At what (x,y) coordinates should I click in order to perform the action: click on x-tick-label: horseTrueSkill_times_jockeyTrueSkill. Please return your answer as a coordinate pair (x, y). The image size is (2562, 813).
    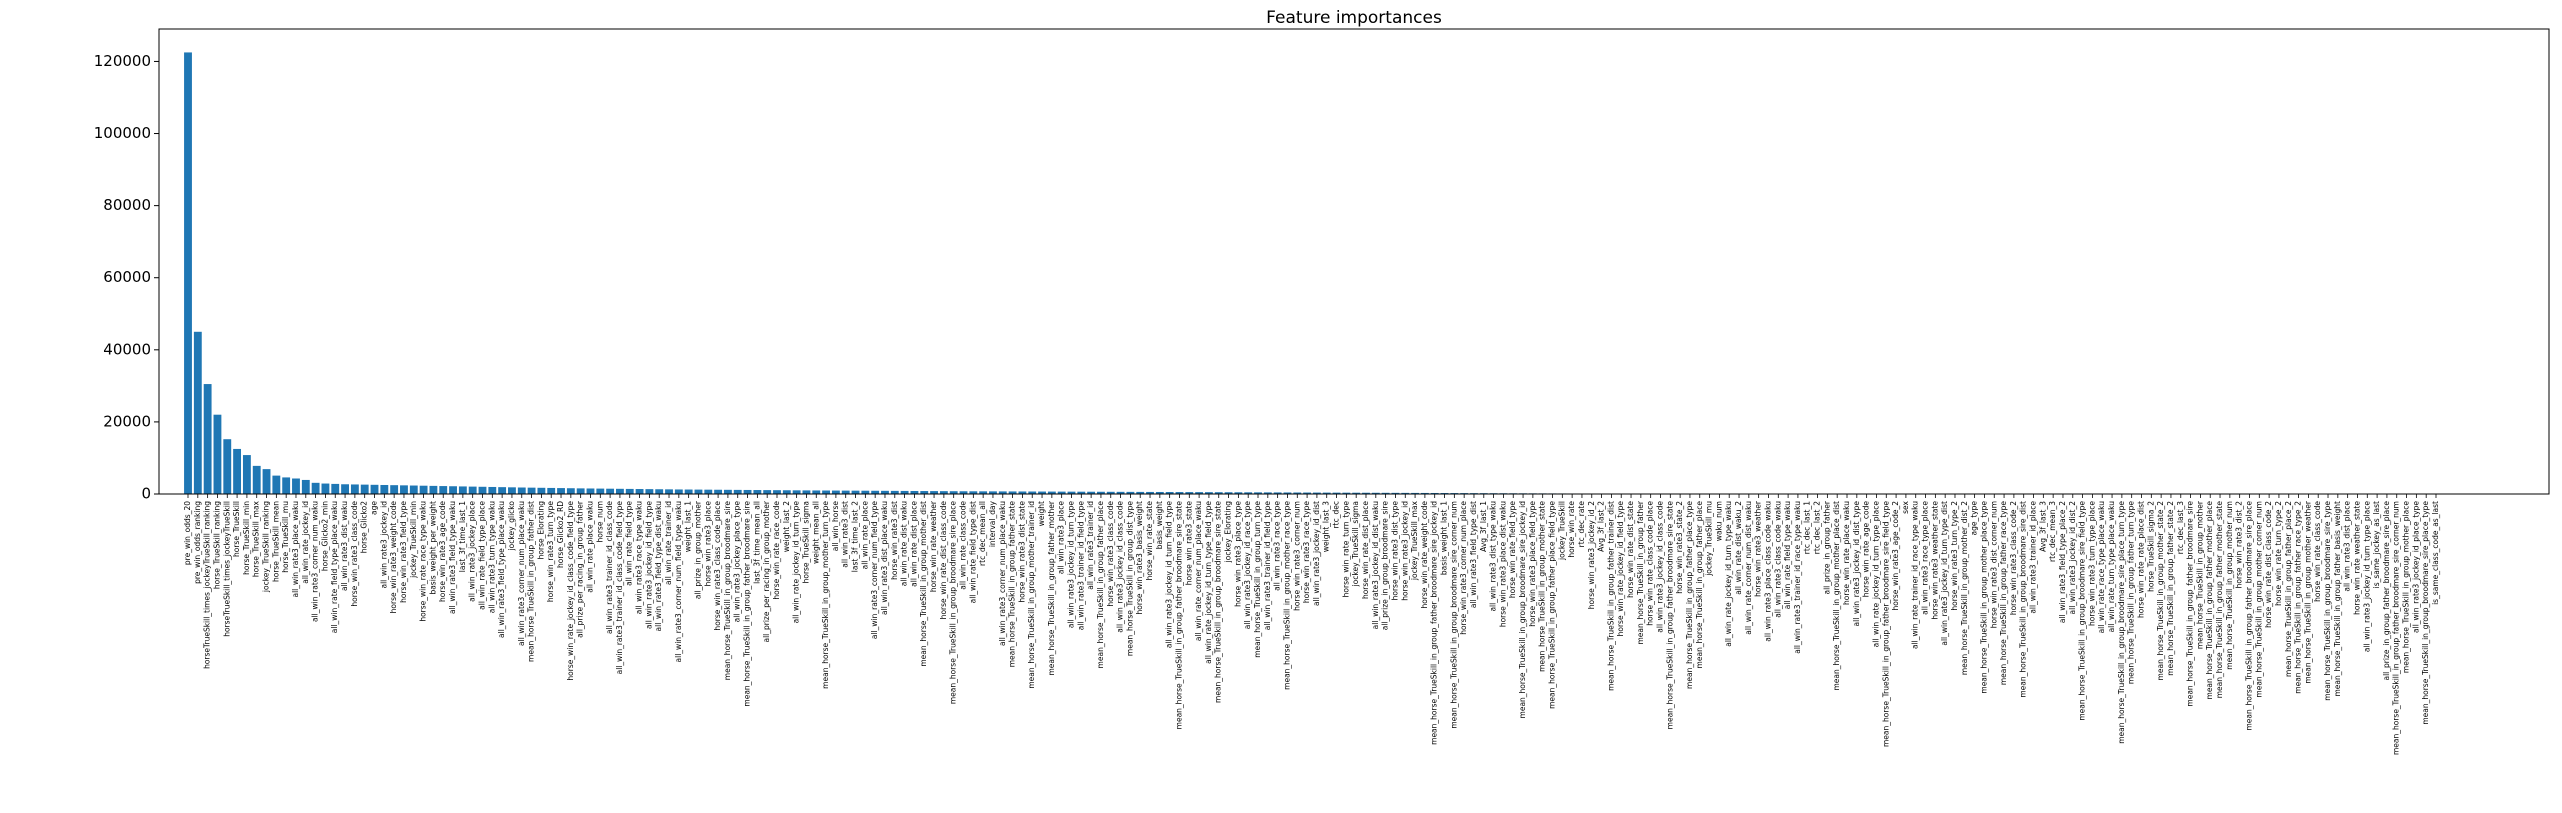
    Looking at the image, I should click on (226, 569).